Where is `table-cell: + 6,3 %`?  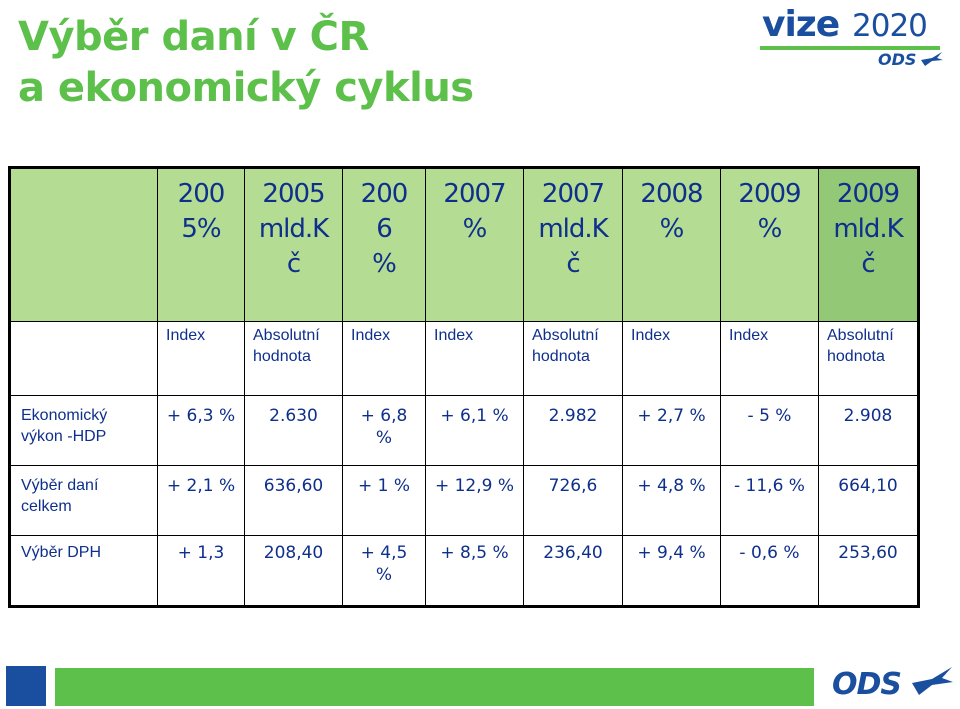 table-cell: + 6,3 % is located at coordinates (201, 431).